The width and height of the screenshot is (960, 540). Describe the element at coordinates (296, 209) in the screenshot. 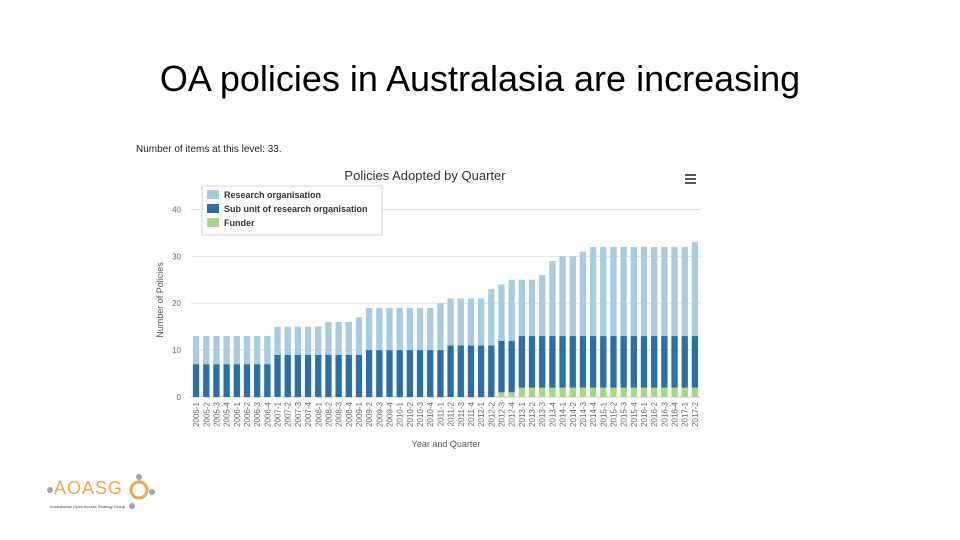

I see `legend-label: Sub unit of research organisation` at that location.